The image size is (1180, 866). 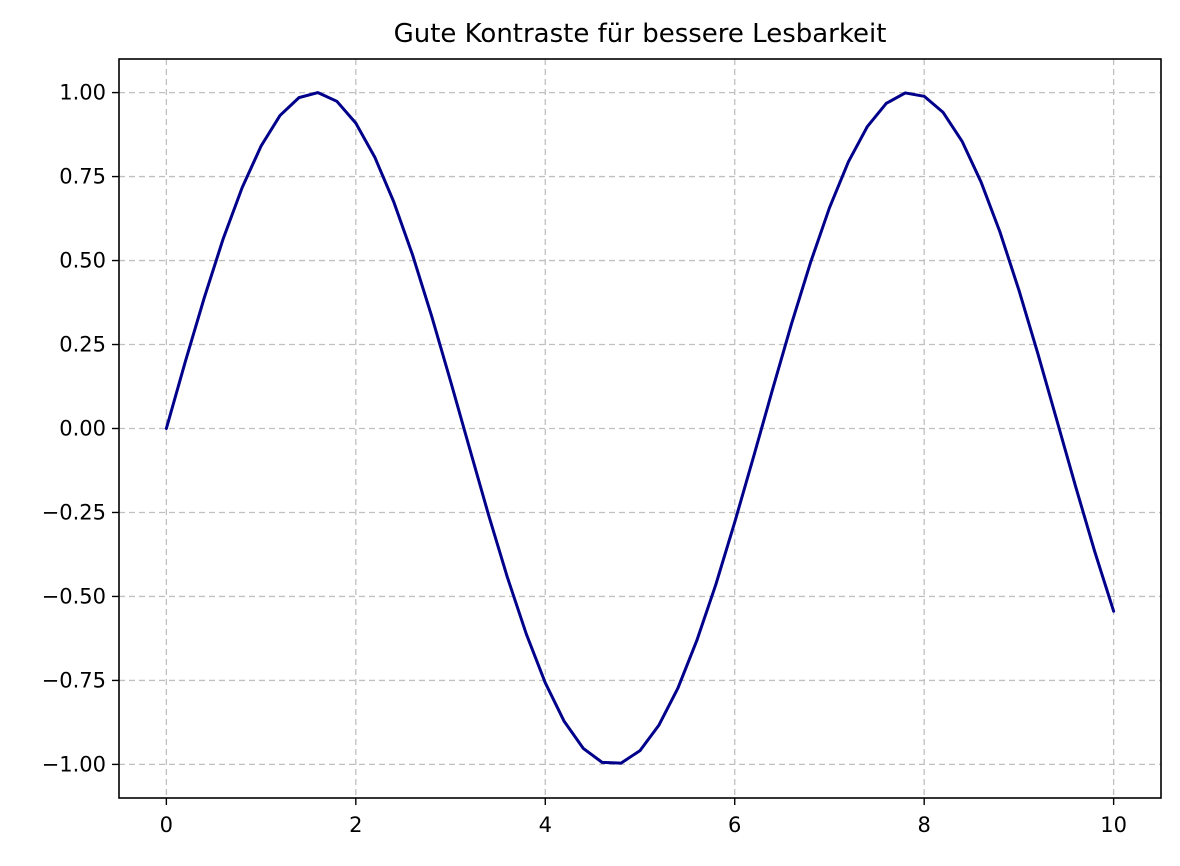 I want to click on x-tick-label: 2, so click(x=355, y=825).